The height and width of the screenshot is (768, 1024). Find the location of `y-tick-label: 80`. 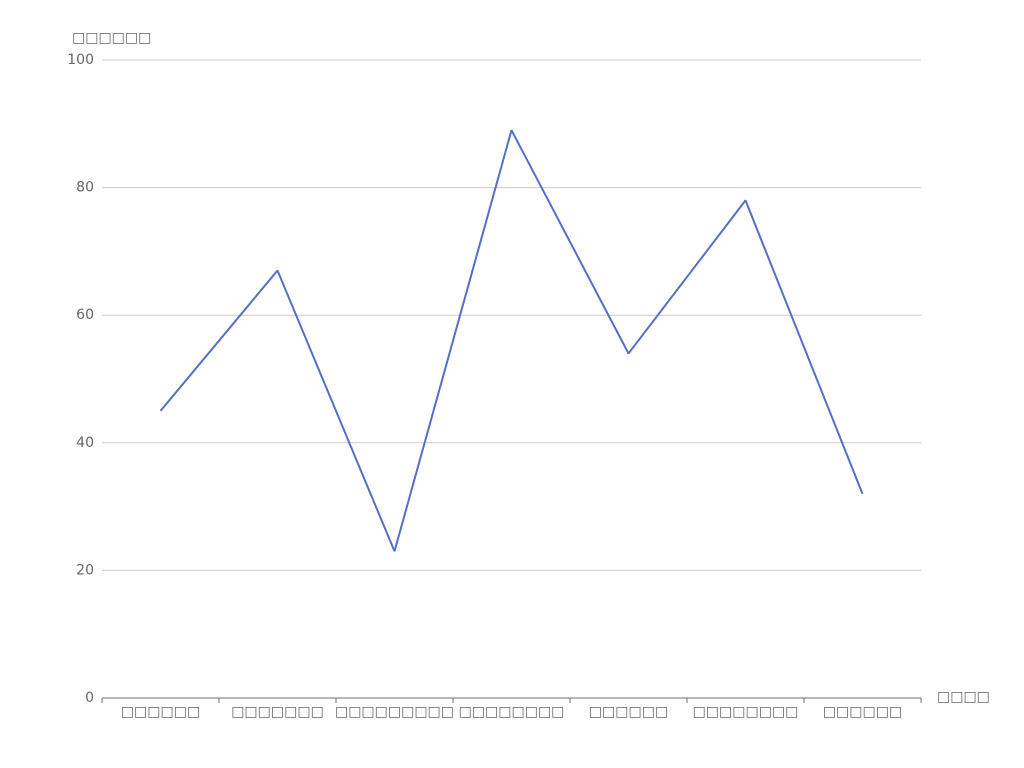

y-tick-label: 80 is located at coordinates (85, 188).